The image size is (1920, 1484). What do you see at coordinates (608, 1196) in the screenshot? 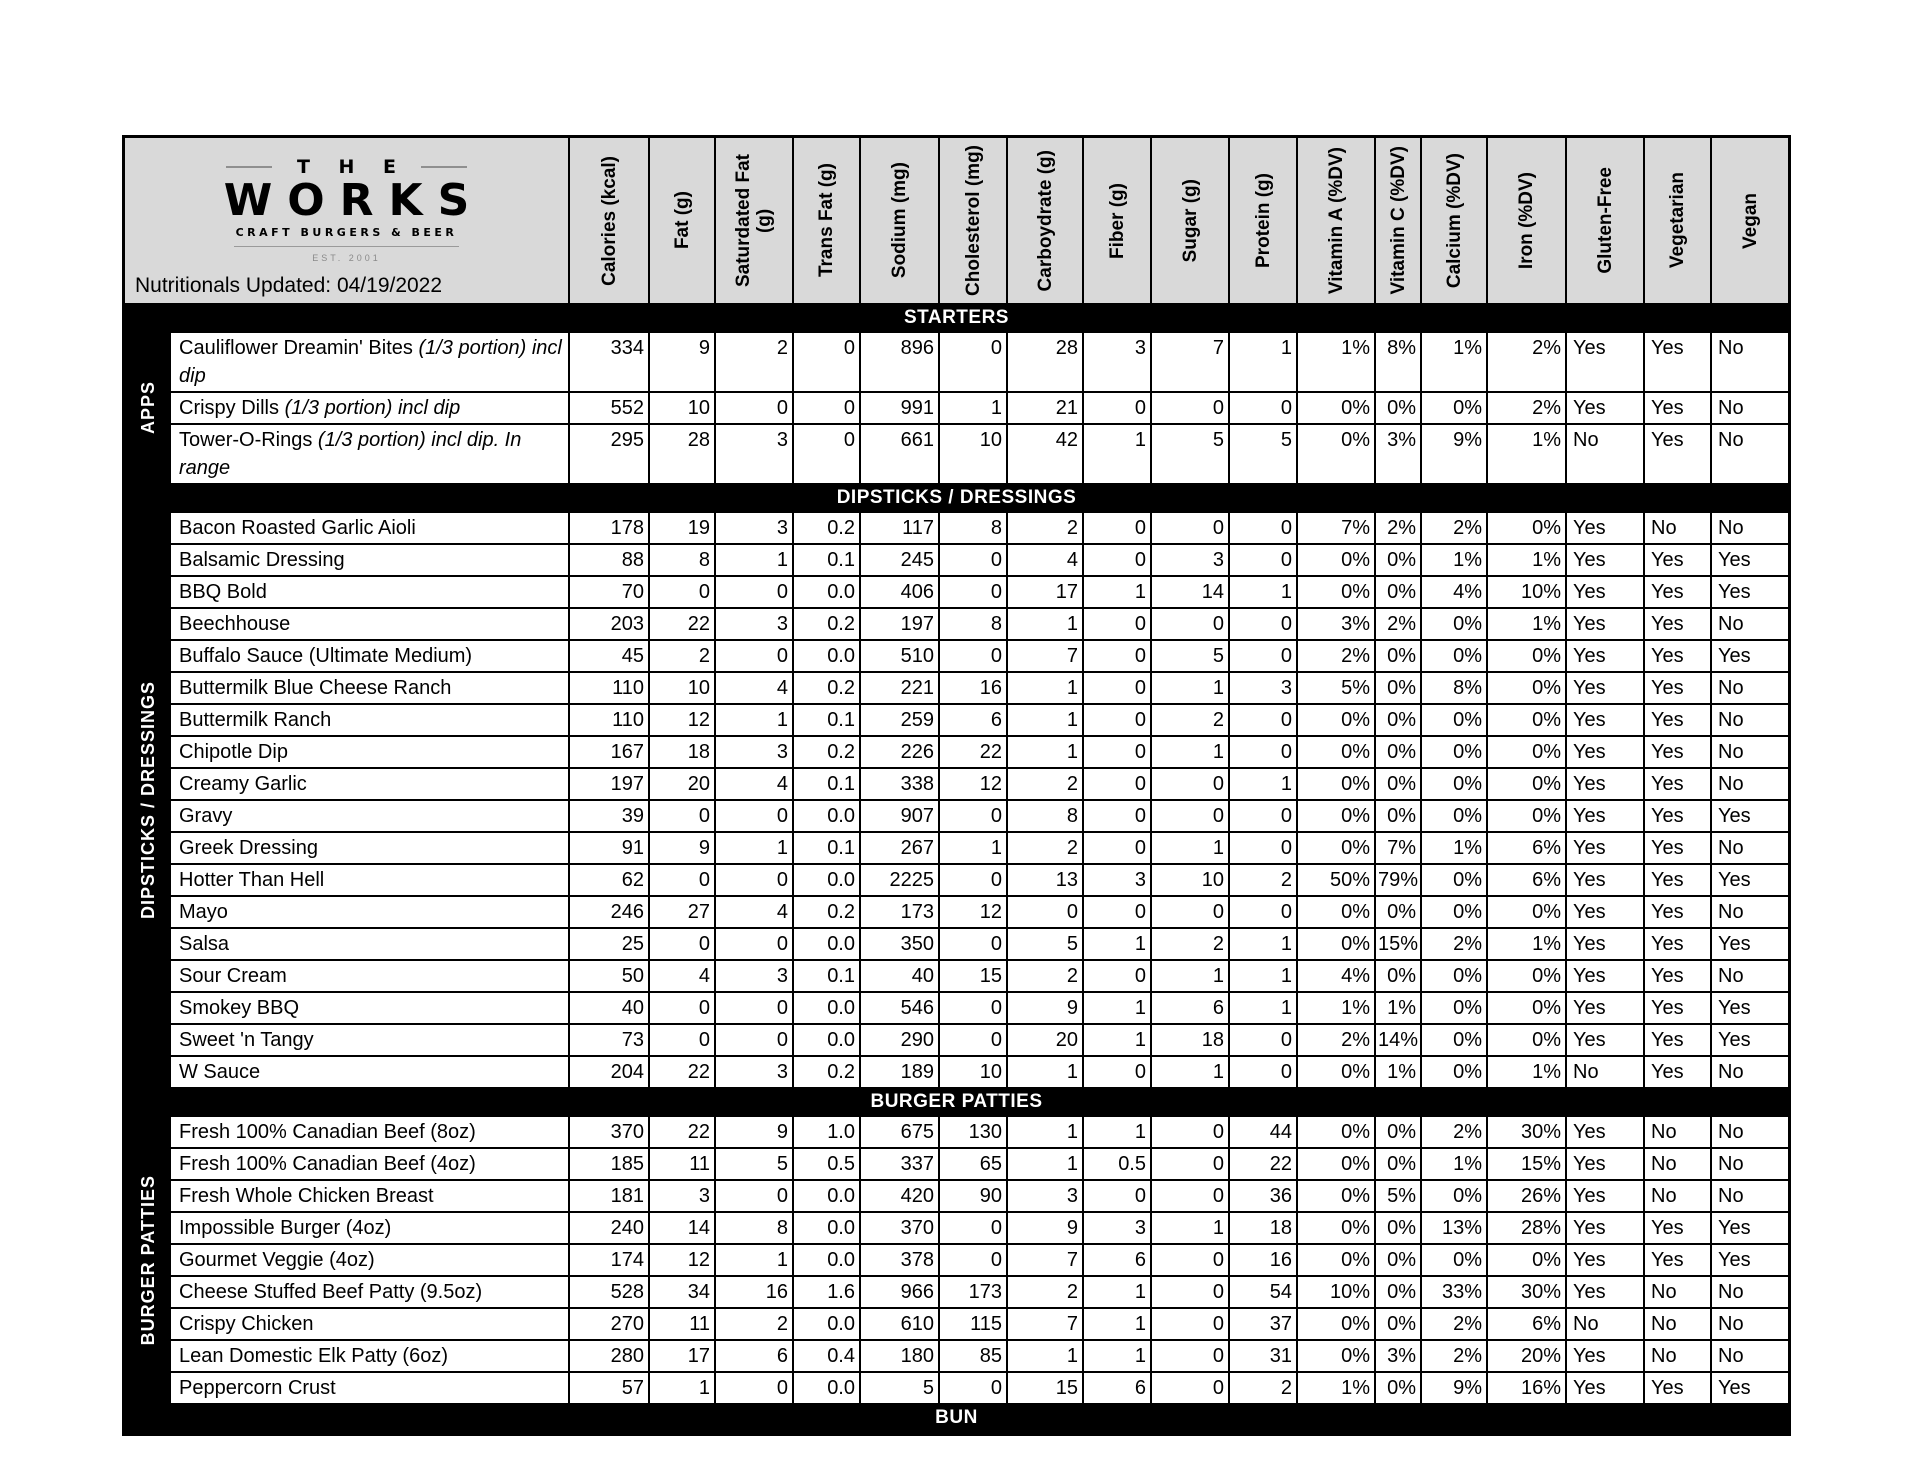
I see `value-cell: 181` at bounding box center [608, 1196].